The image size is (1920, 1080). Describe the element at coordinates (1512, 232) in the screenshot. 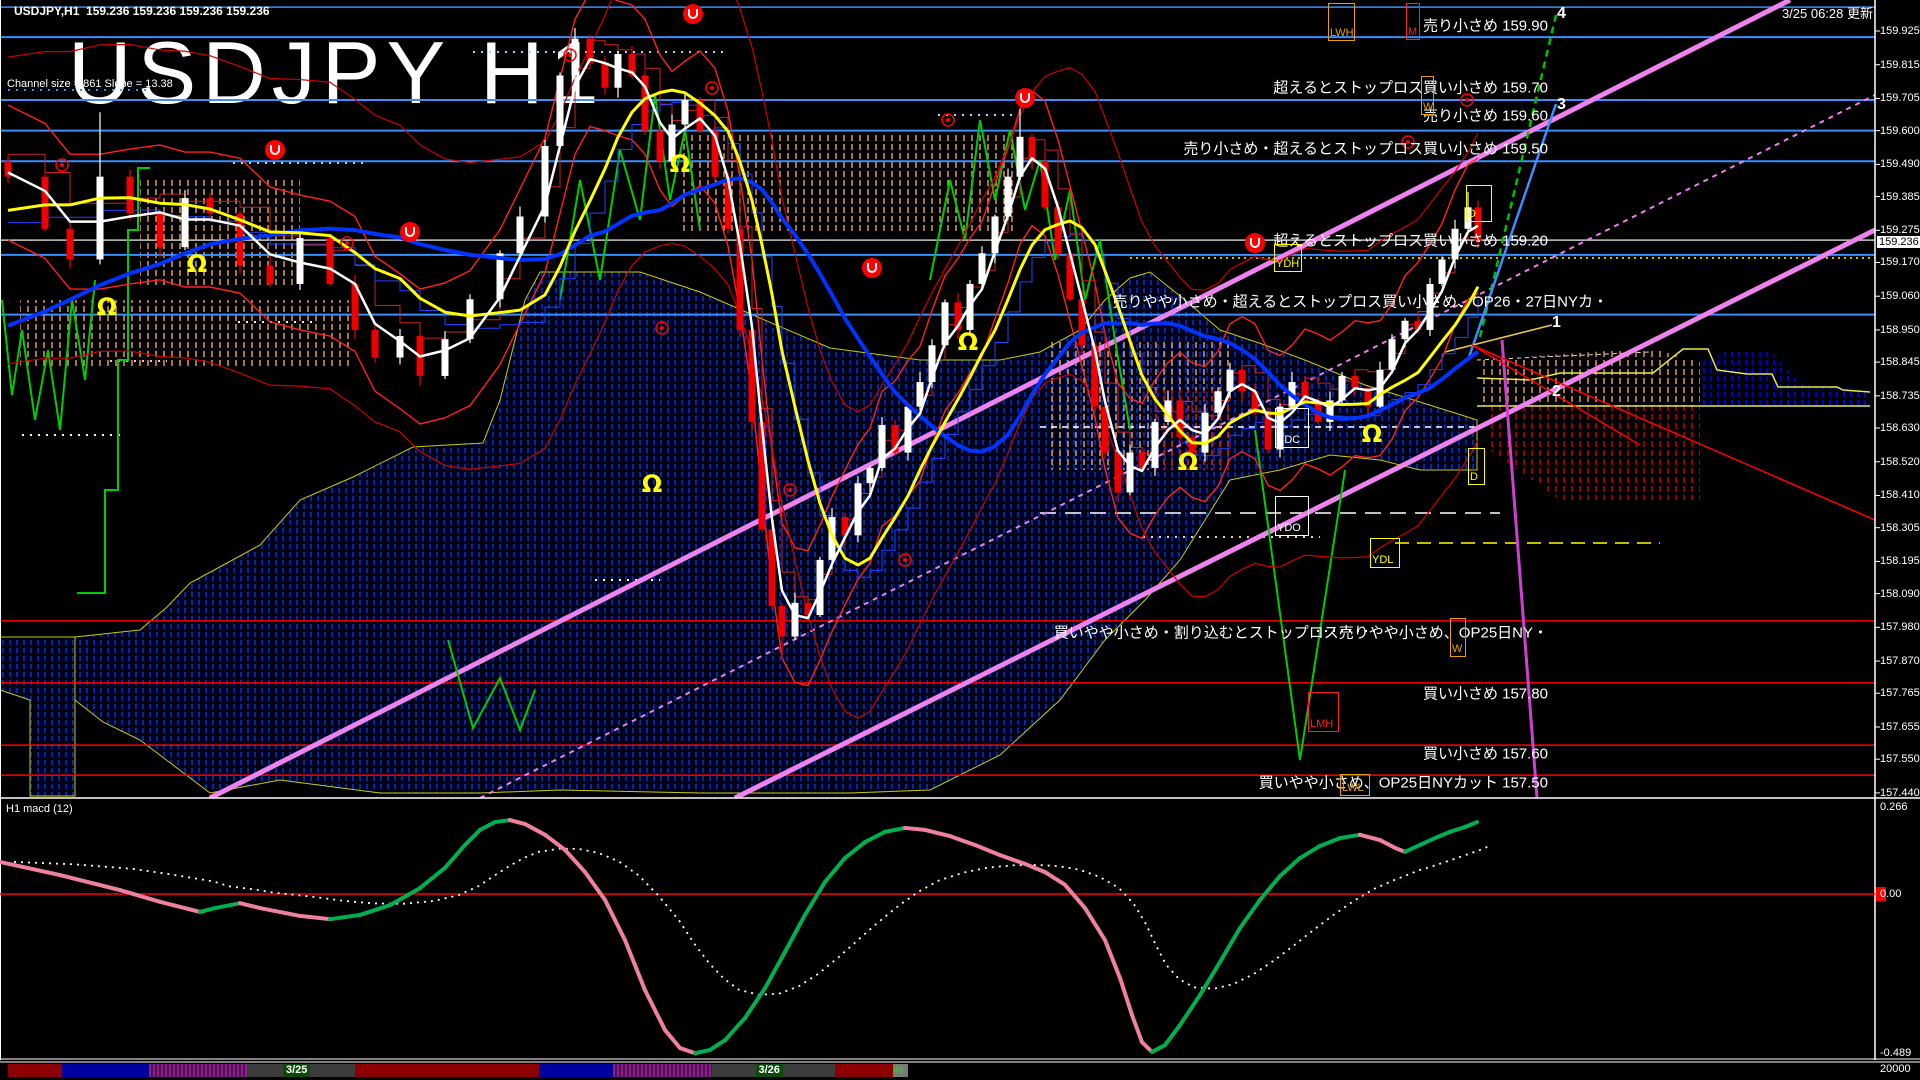

I see `blue-steep` at that location.